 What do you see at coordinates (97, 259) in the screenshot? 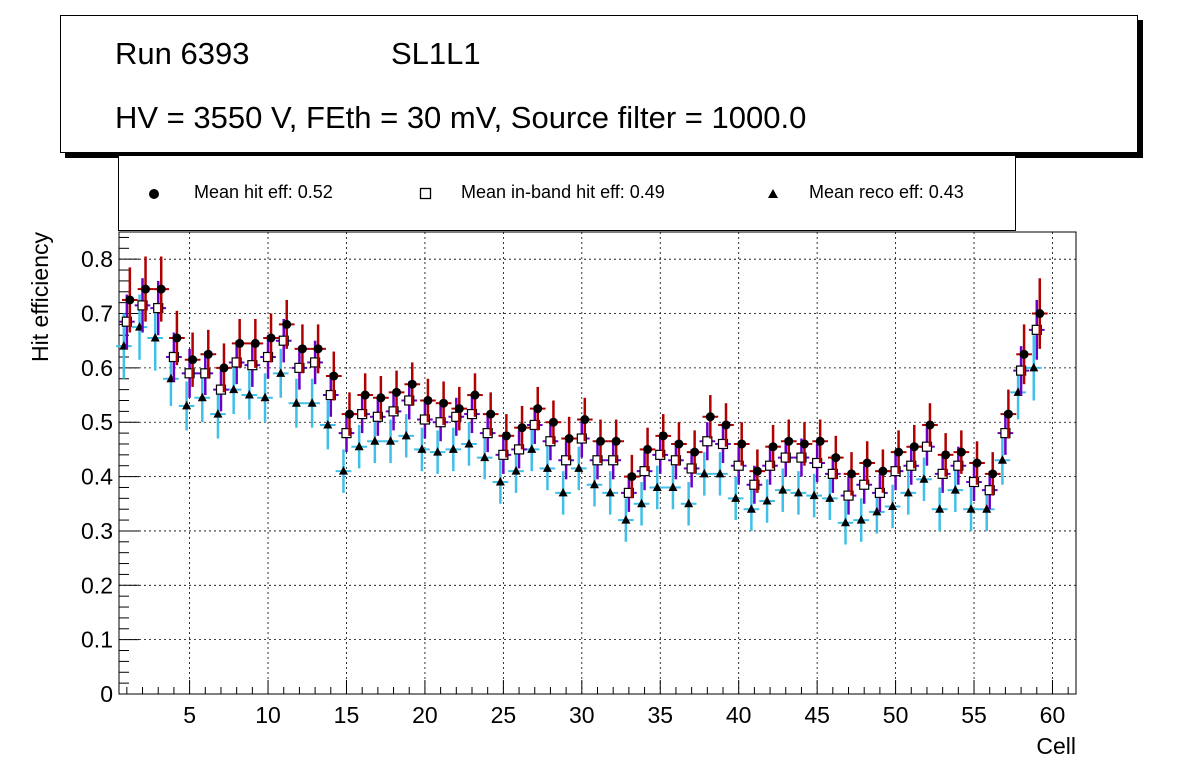
I see `y-tick-label: 0.8` at bounding box center [97, 259].